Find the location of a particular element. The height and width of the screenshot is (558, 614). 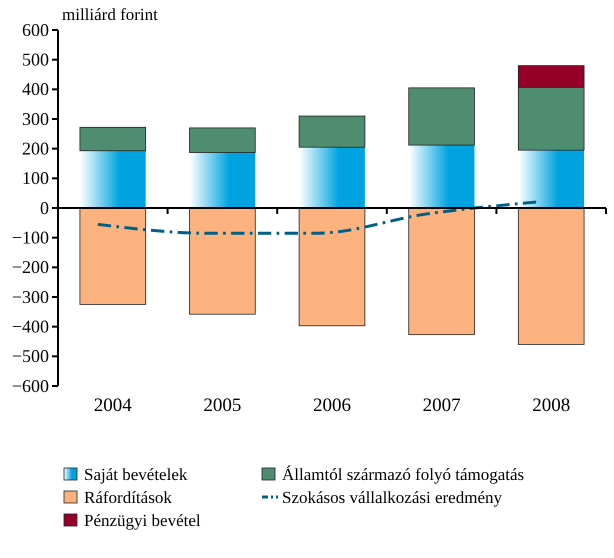

y-tick-label: 500 is located at coordinates (35, 59).